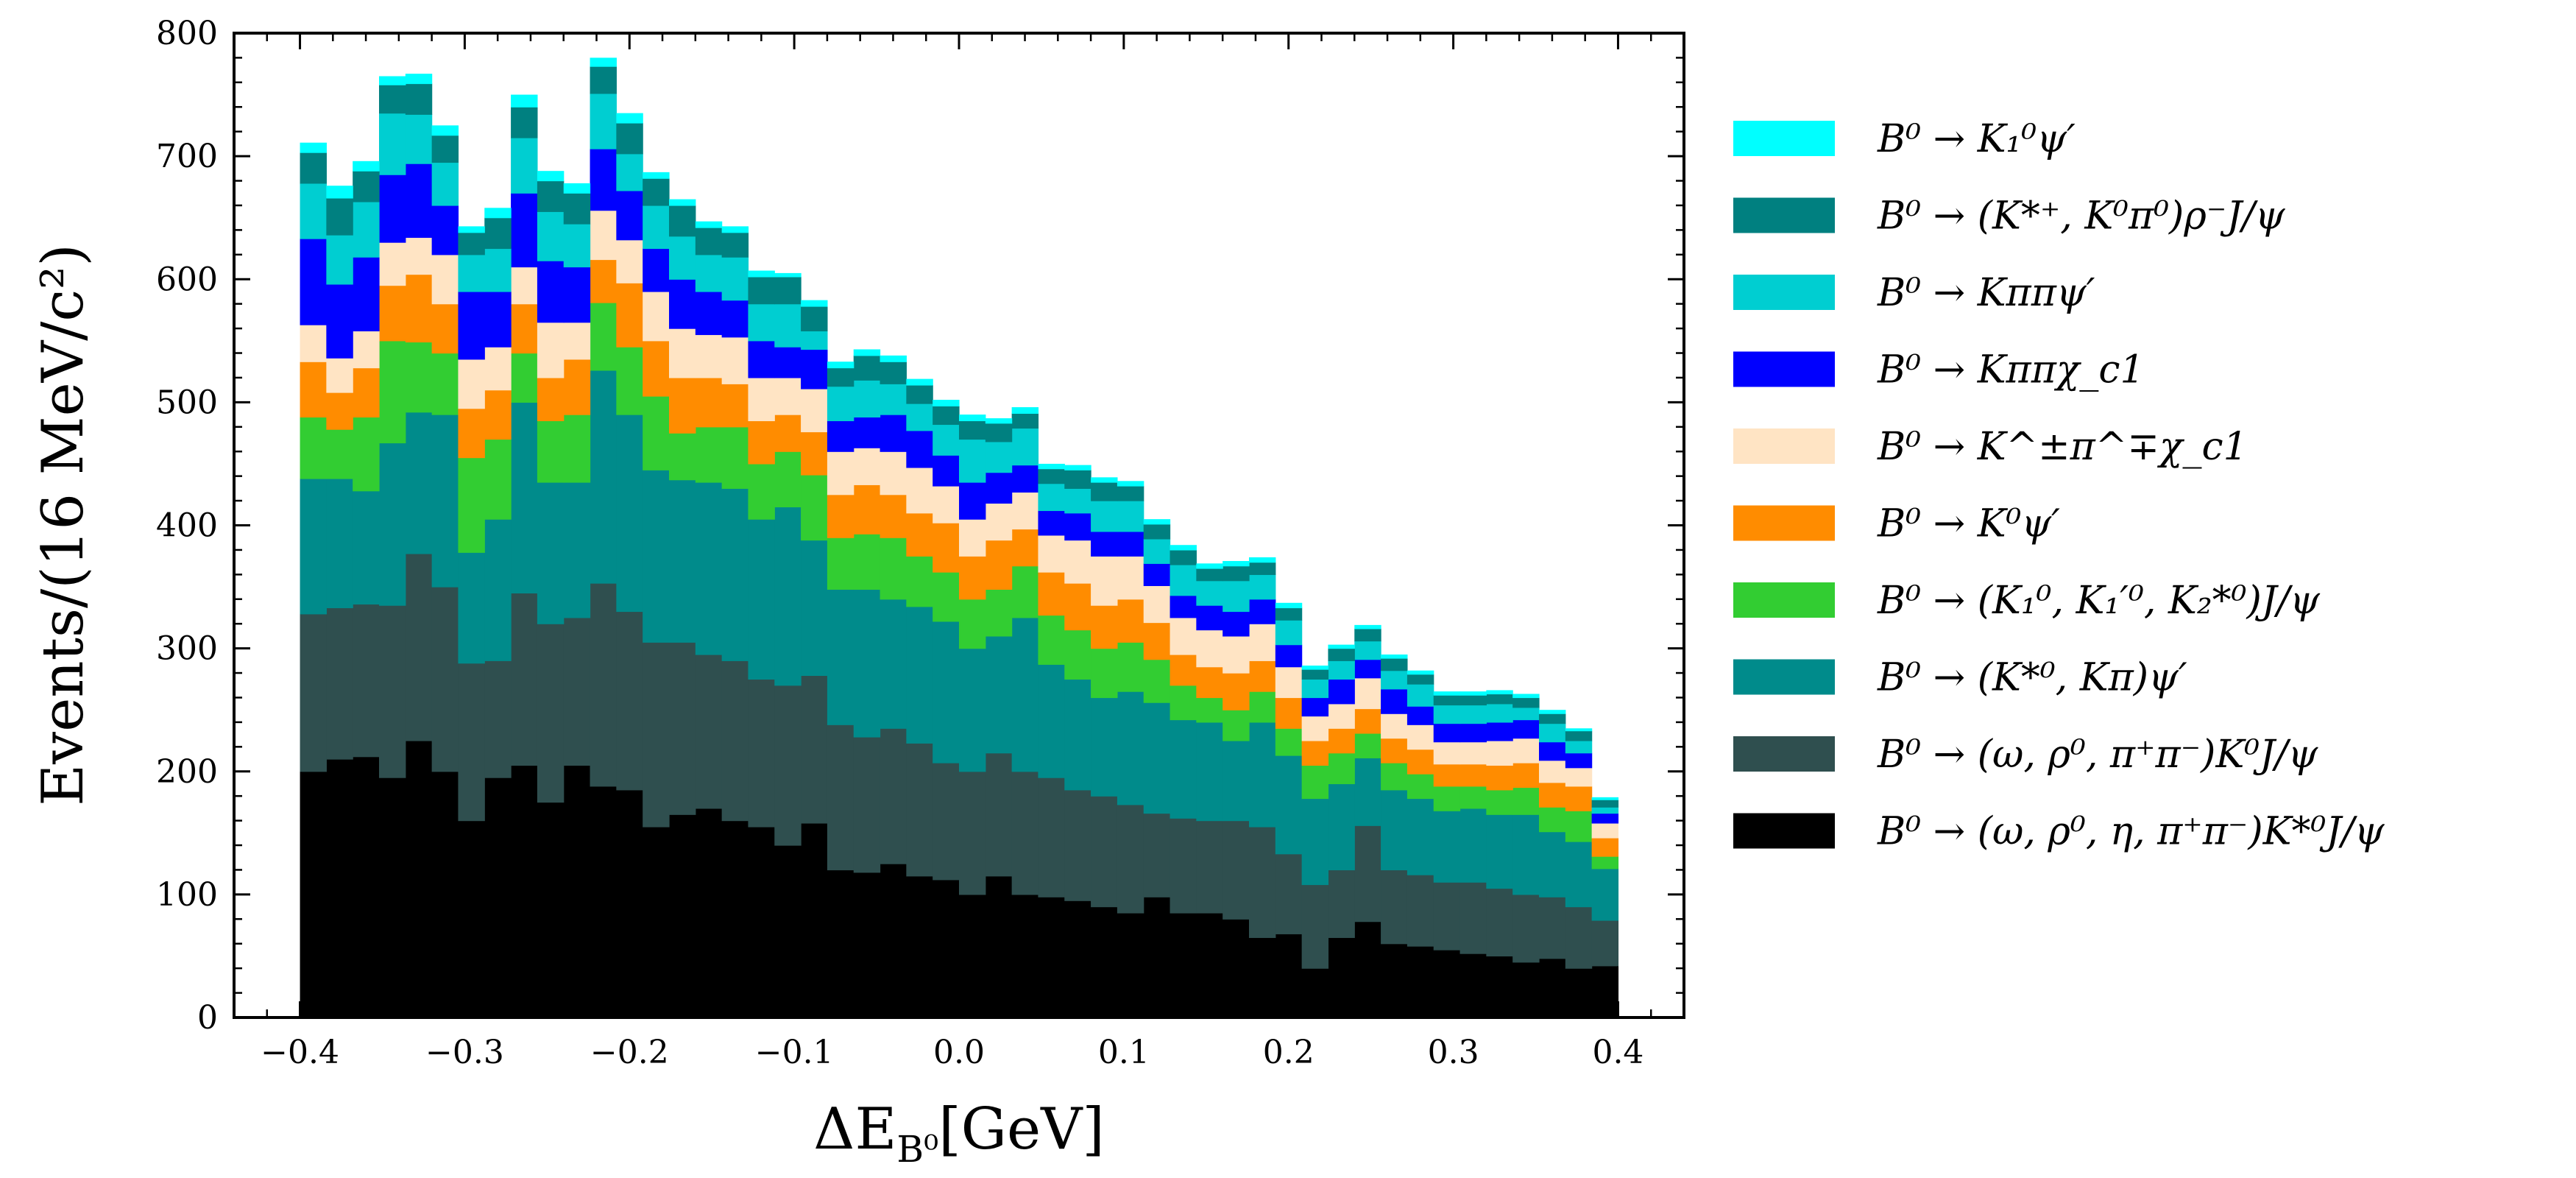 The width and height of the screenshot is (2576, 1178). What do you see at coordinates (2010, 216) in the screenshot?
I see `legend-entry: B⁰ → (K*⁺, K⁰π⁰)ρ⁻J/ψ` at bounding box center [2010, 216].